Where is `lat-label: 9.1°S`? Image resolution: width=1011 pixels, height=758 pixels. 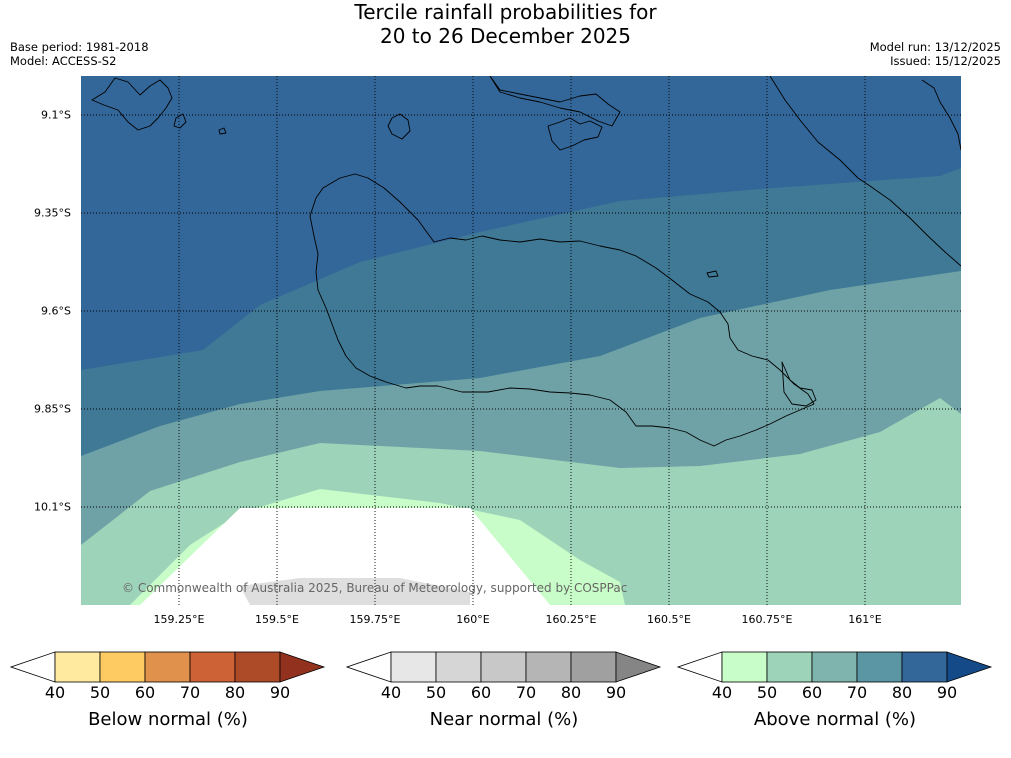
lat-label: 9.1°S is located at coordinates (56, 115).